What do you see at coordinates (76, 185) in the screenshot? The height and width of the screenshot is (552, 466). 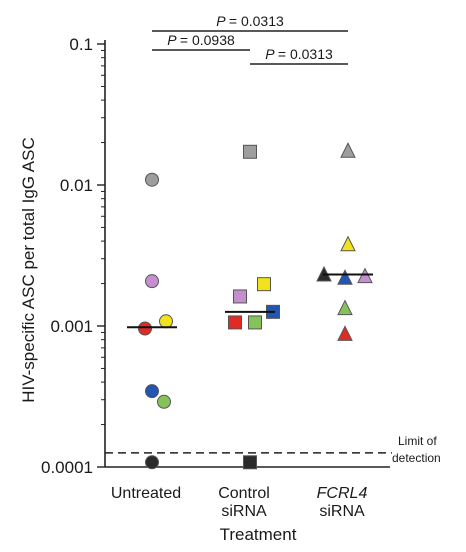 I see `y-tick-label: 0.01` at bounding box center [76, 185].